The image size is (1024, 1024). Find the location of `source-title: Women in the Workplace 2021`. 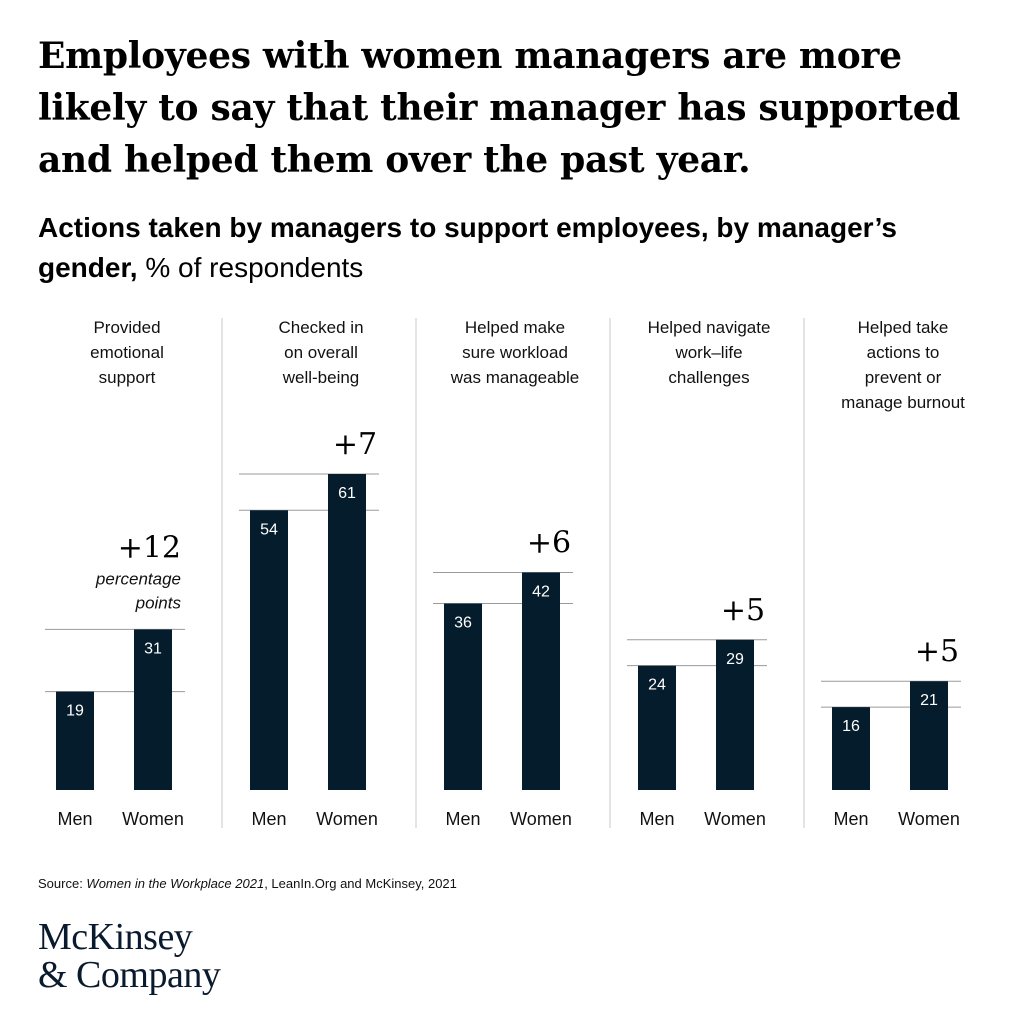

source-title: Women in the Workplace 2021 is located at coordinates (175, 883).